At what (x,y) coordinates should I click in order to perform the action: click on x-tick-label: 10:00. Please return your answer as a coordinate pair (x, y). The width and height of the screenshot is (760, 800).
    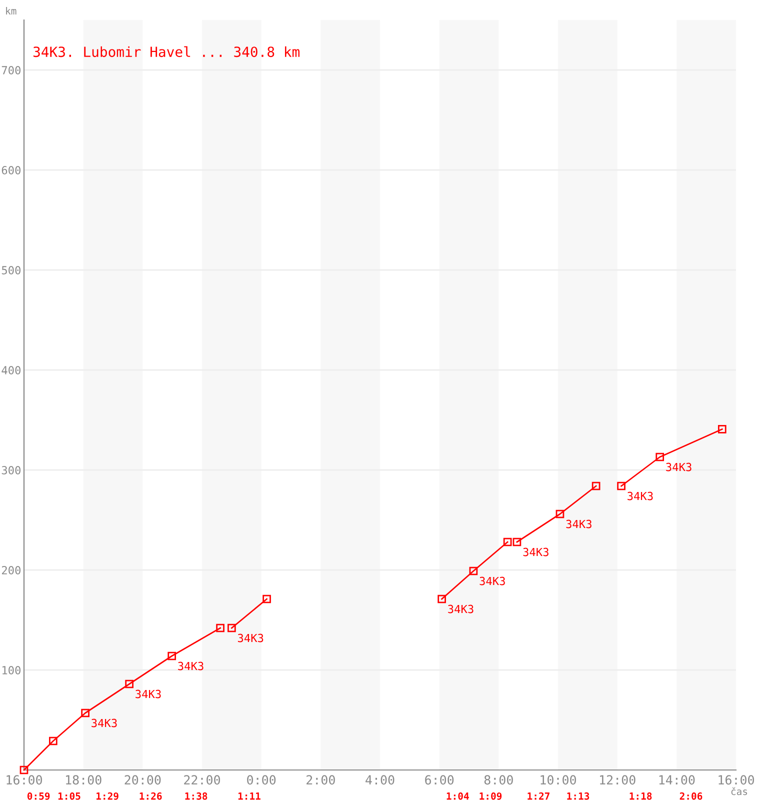
    Looking at the image, I should click on (558, 780).